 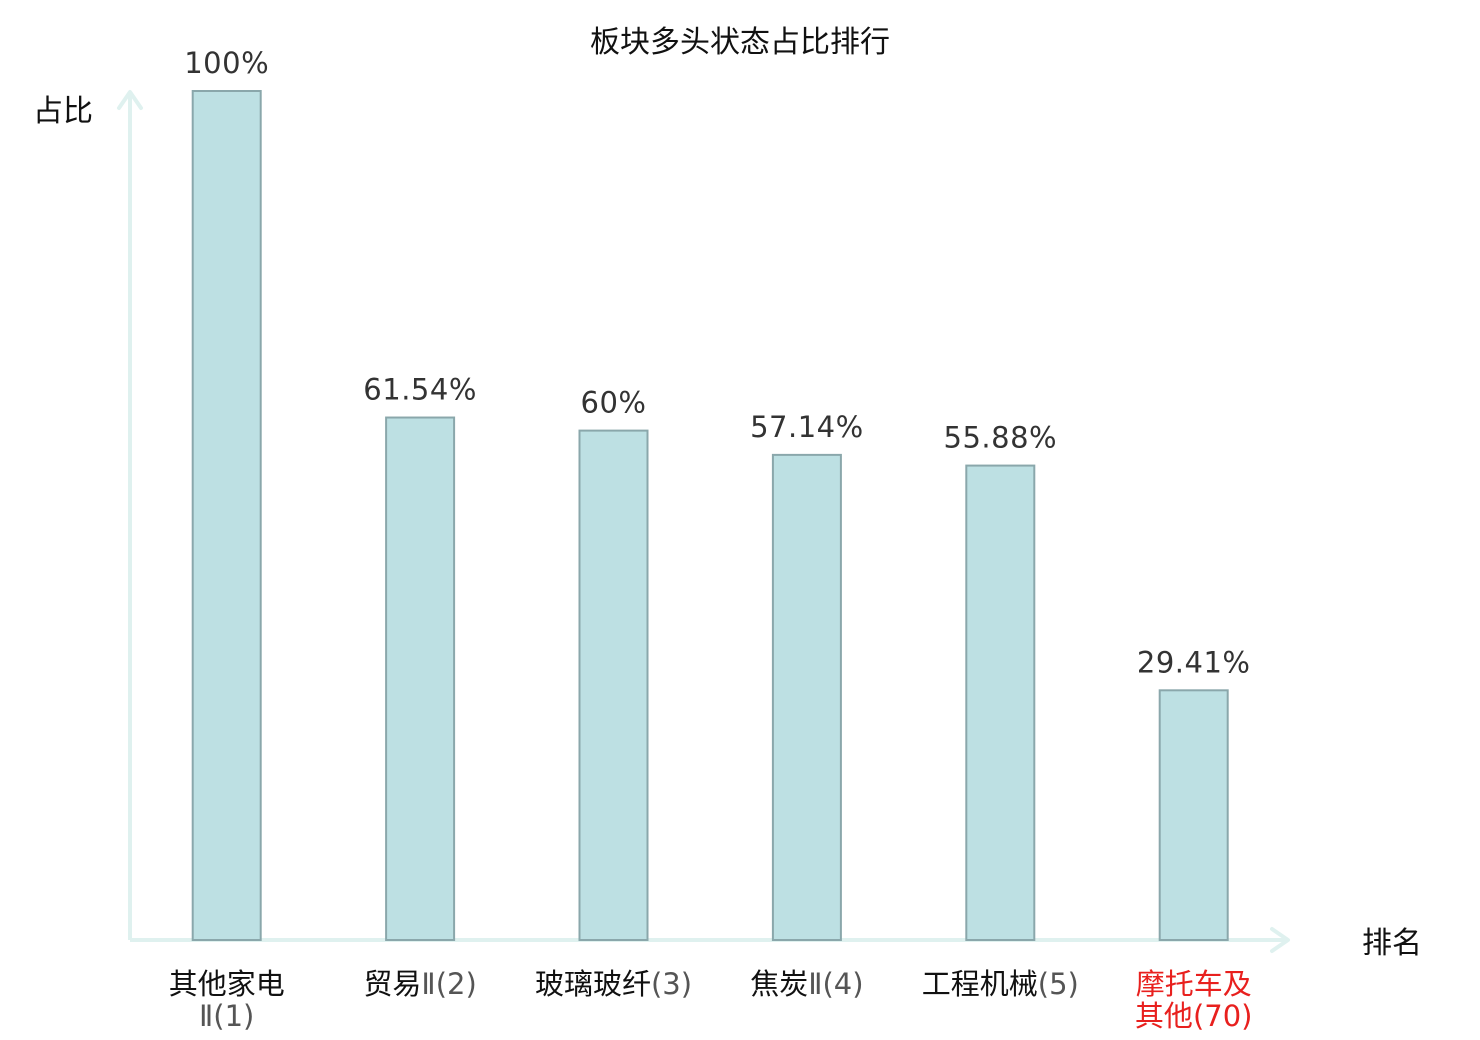 What do you see at coordinates (392, 984) in the screenshot?
I see `tick-label-name: 贸易` at bounding box center [392, 984].